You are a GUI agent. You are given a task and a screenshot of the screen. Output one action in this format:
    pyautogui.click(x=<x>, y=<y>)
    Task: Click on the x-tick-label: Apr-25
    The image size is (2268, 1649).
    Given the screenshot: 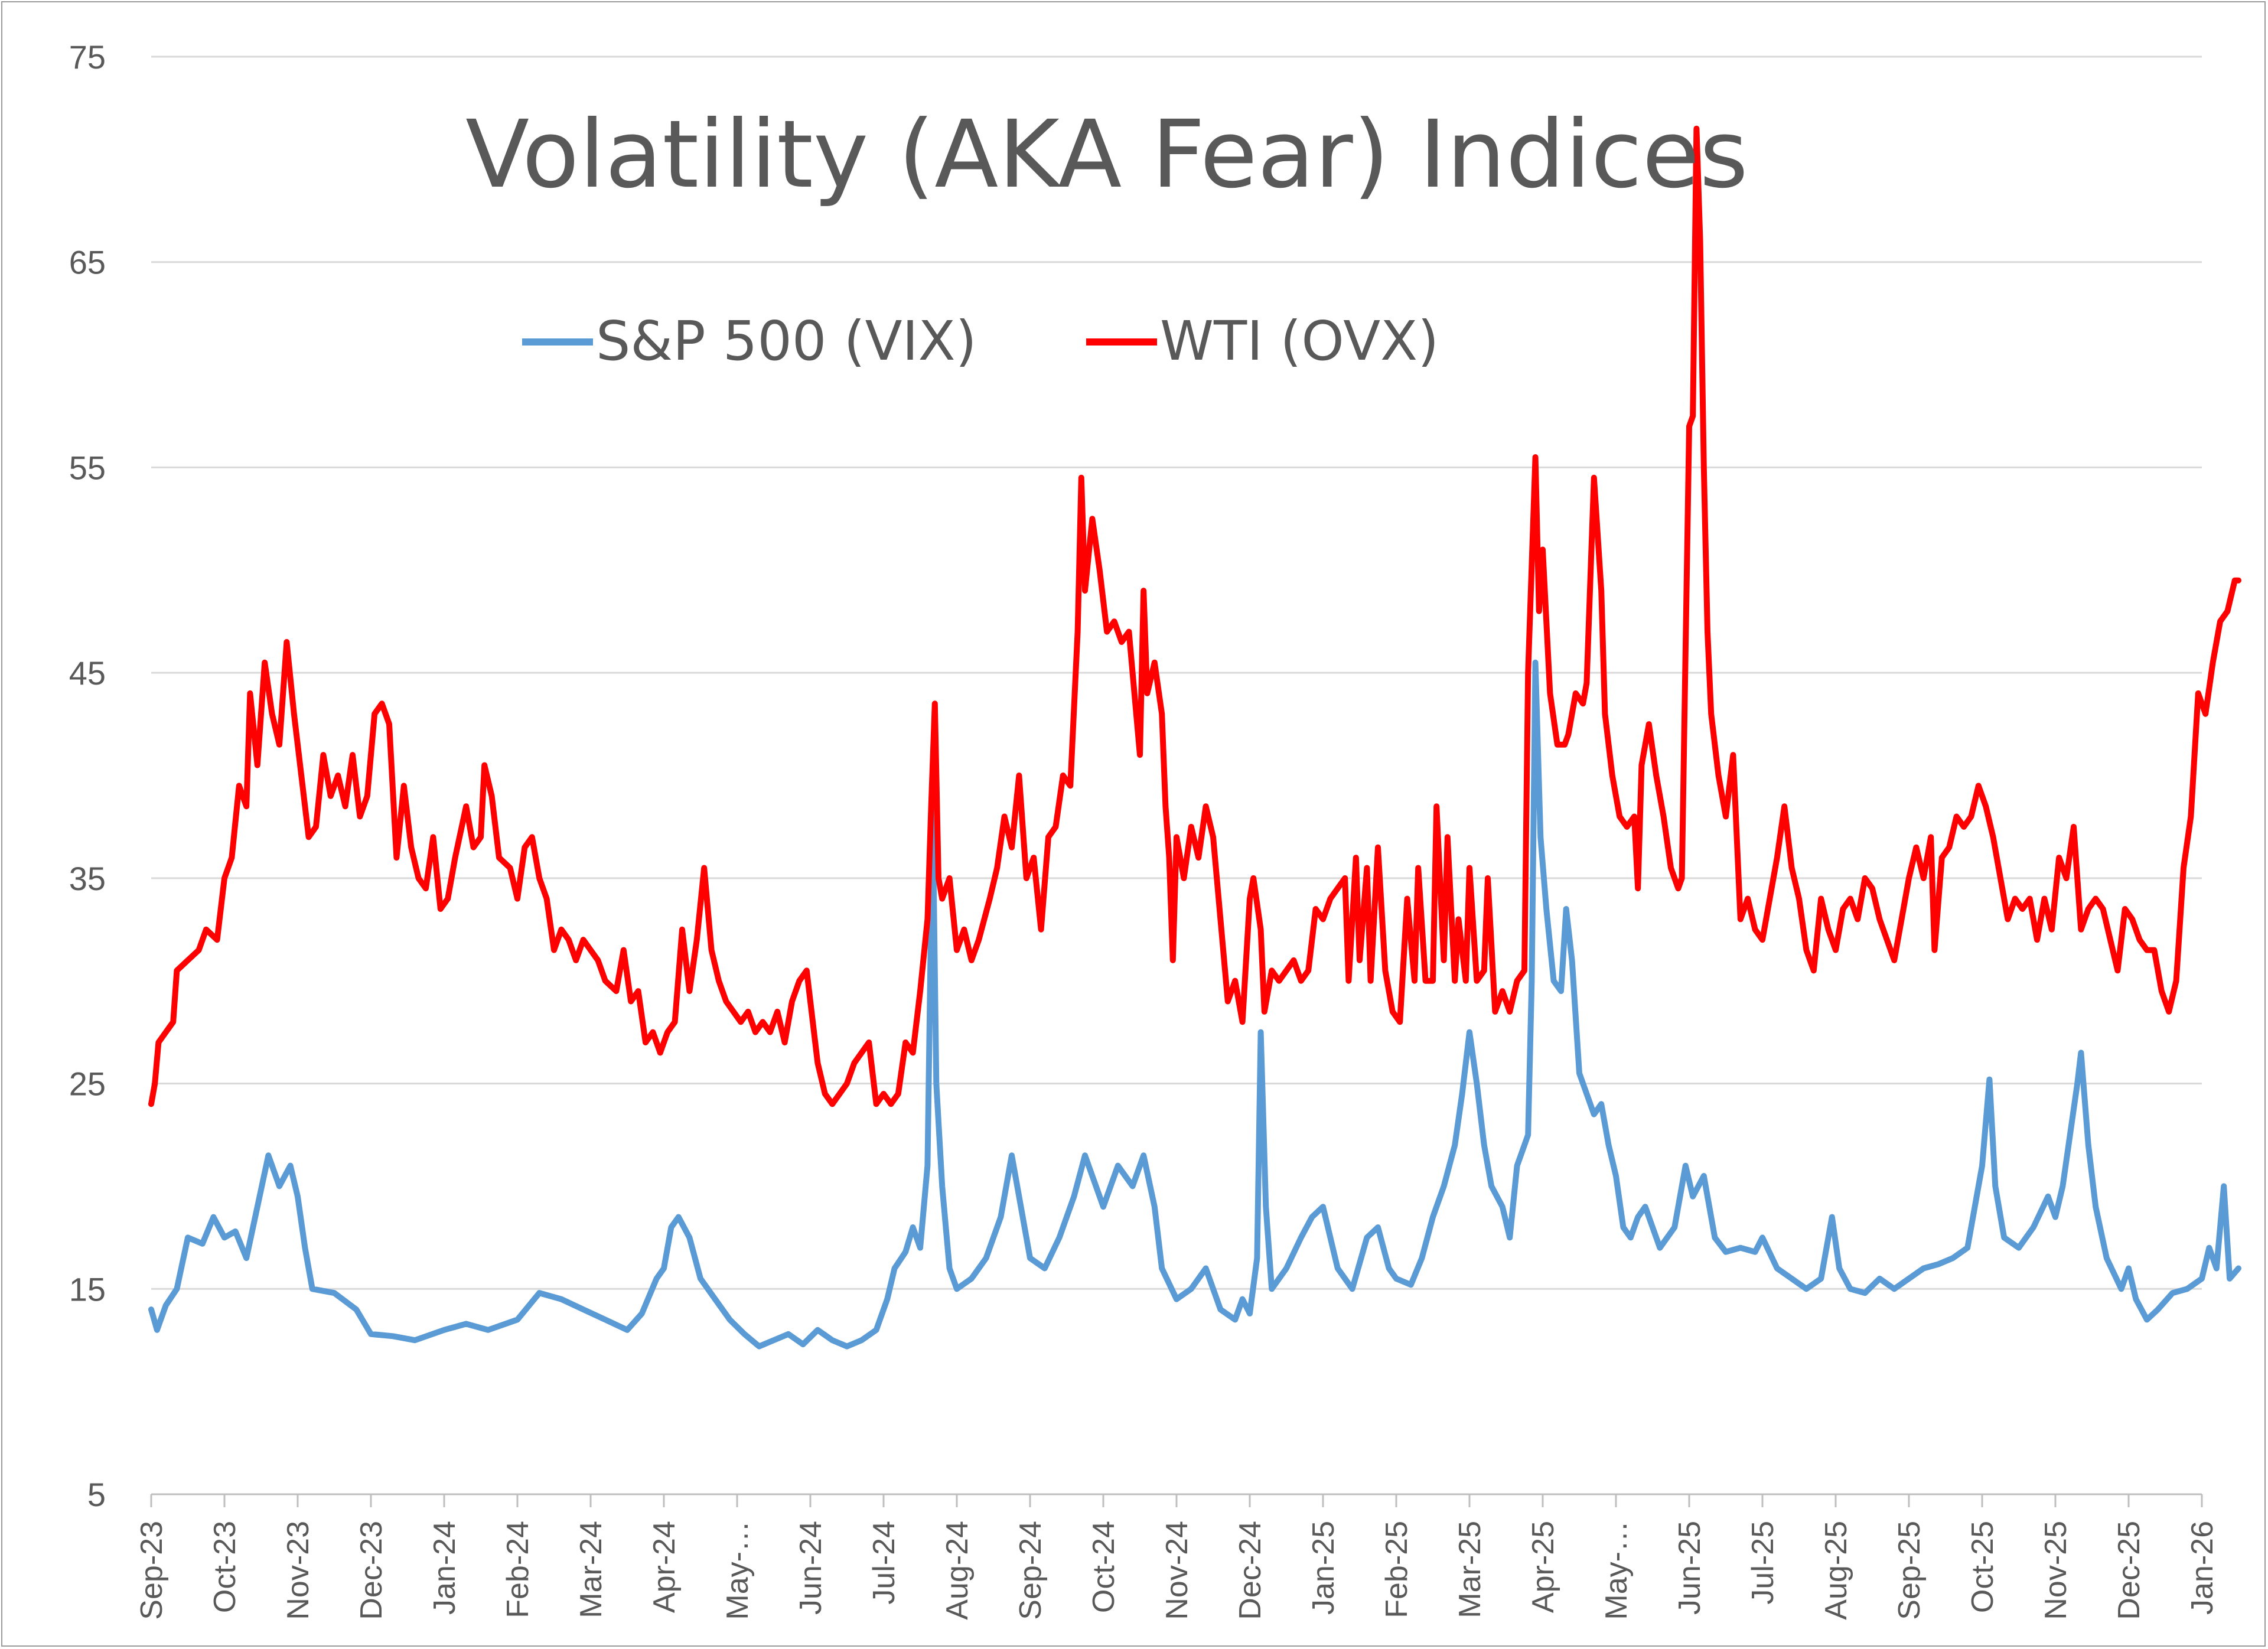 What is the action you would take?
    pyautogui.click(x=1543, y=1567)
    